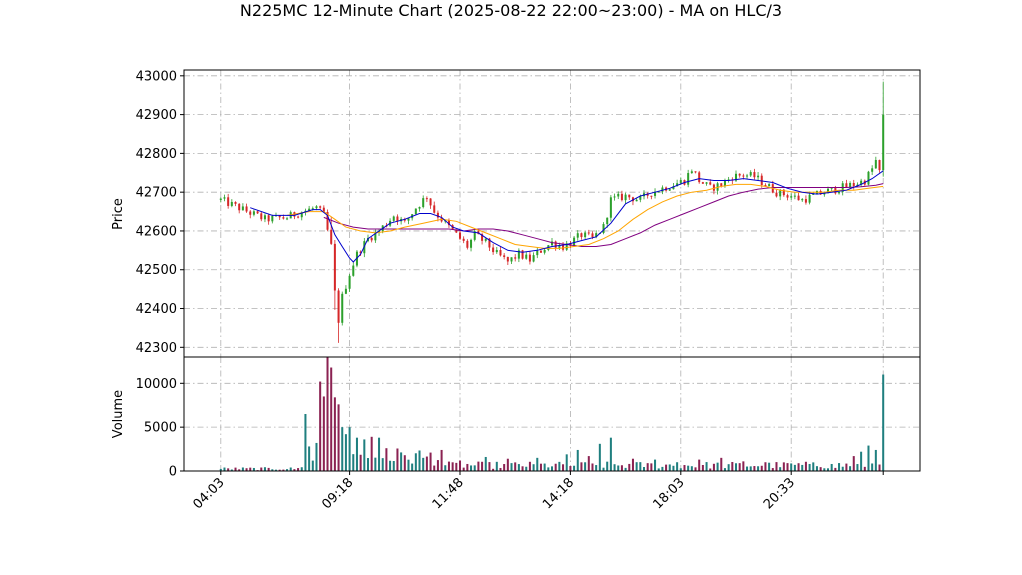 The image size is (1022, 575). Describe the element at coordinates (156, 193) in the screenshot. I see `price-tick-label: 42700` at that location.